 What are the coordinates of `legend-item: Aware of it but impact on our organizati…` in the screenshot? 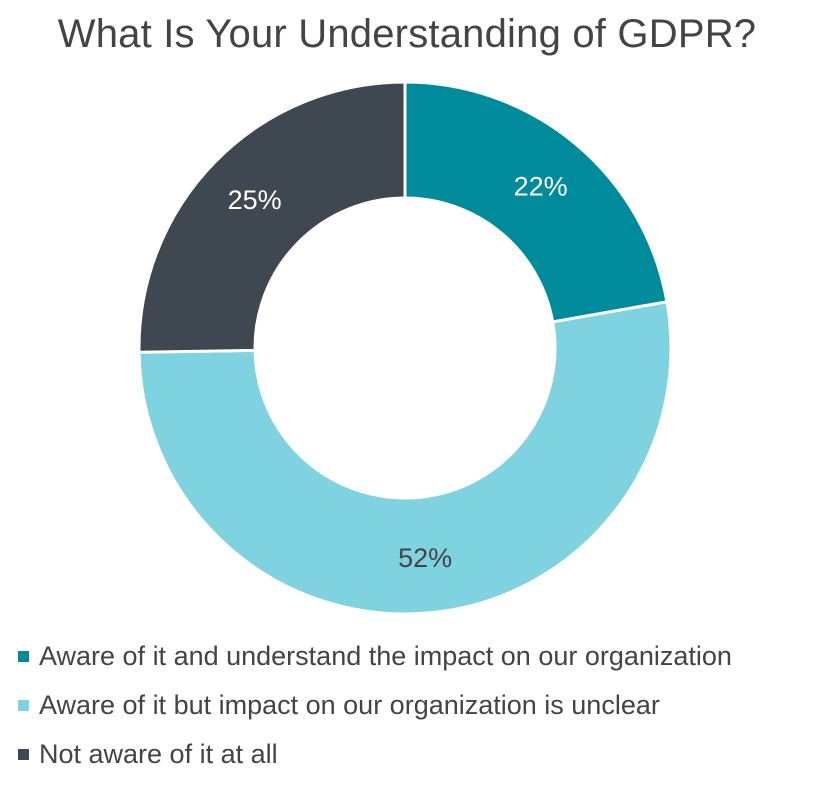 It's located at (375, 705).